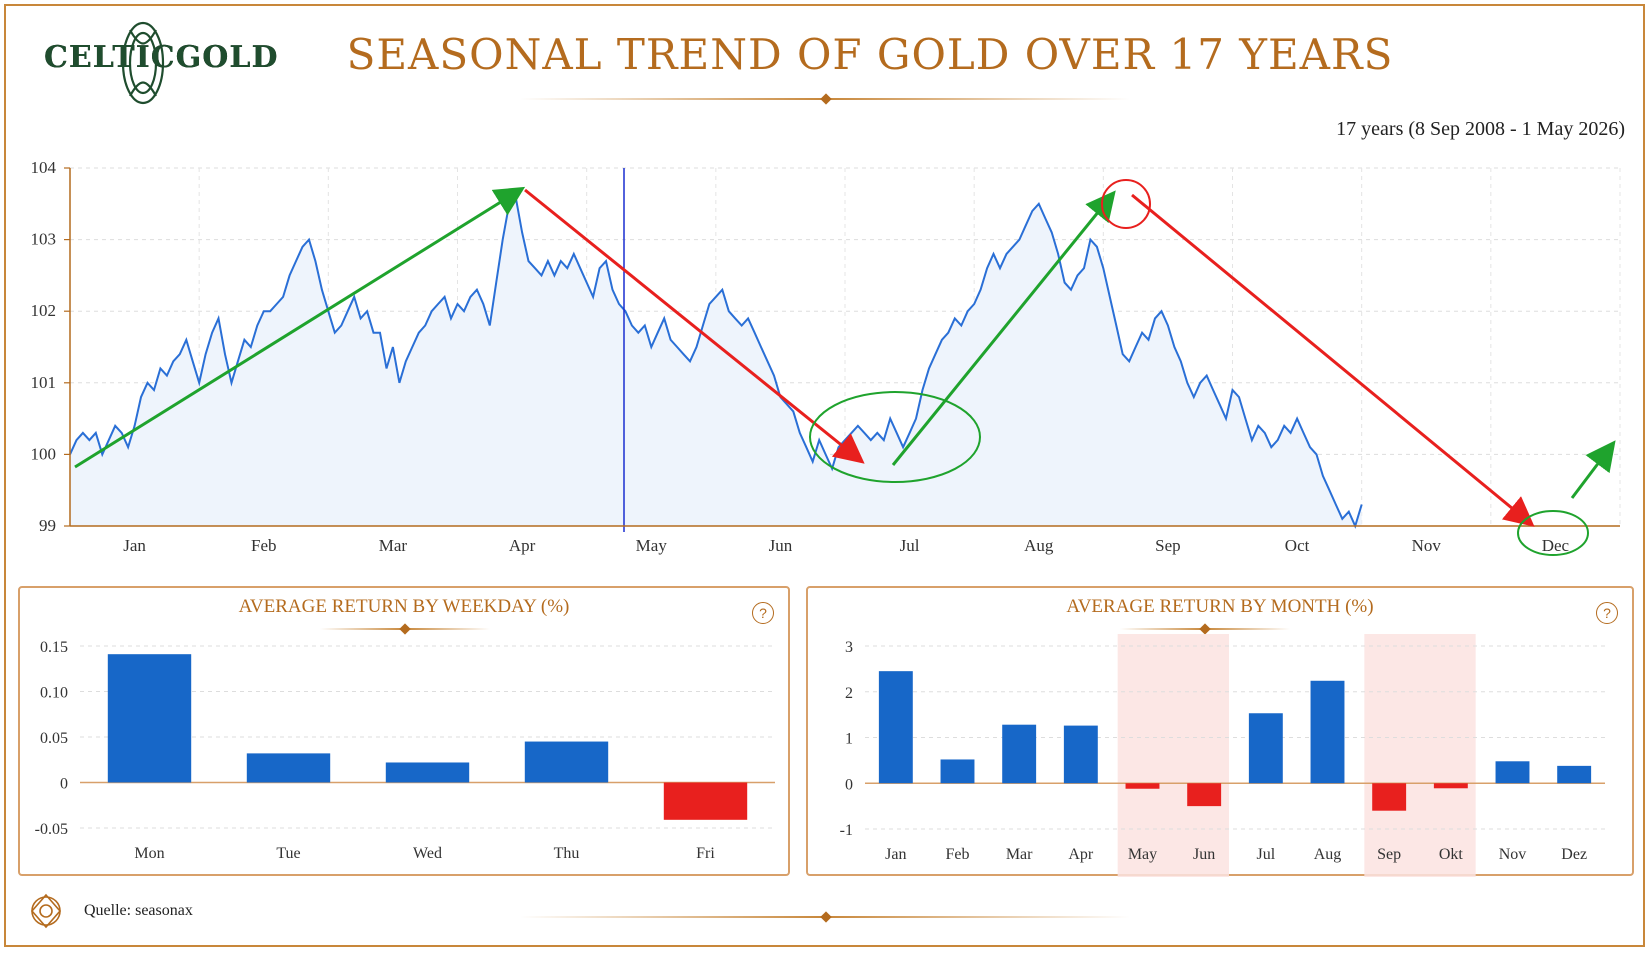 The height and width of the screenshot is (953, 1651). What do you see at coordinates (44, 167) in the screenshot?
I see `y-tick-label: 104` at bounding box center [44, 167].